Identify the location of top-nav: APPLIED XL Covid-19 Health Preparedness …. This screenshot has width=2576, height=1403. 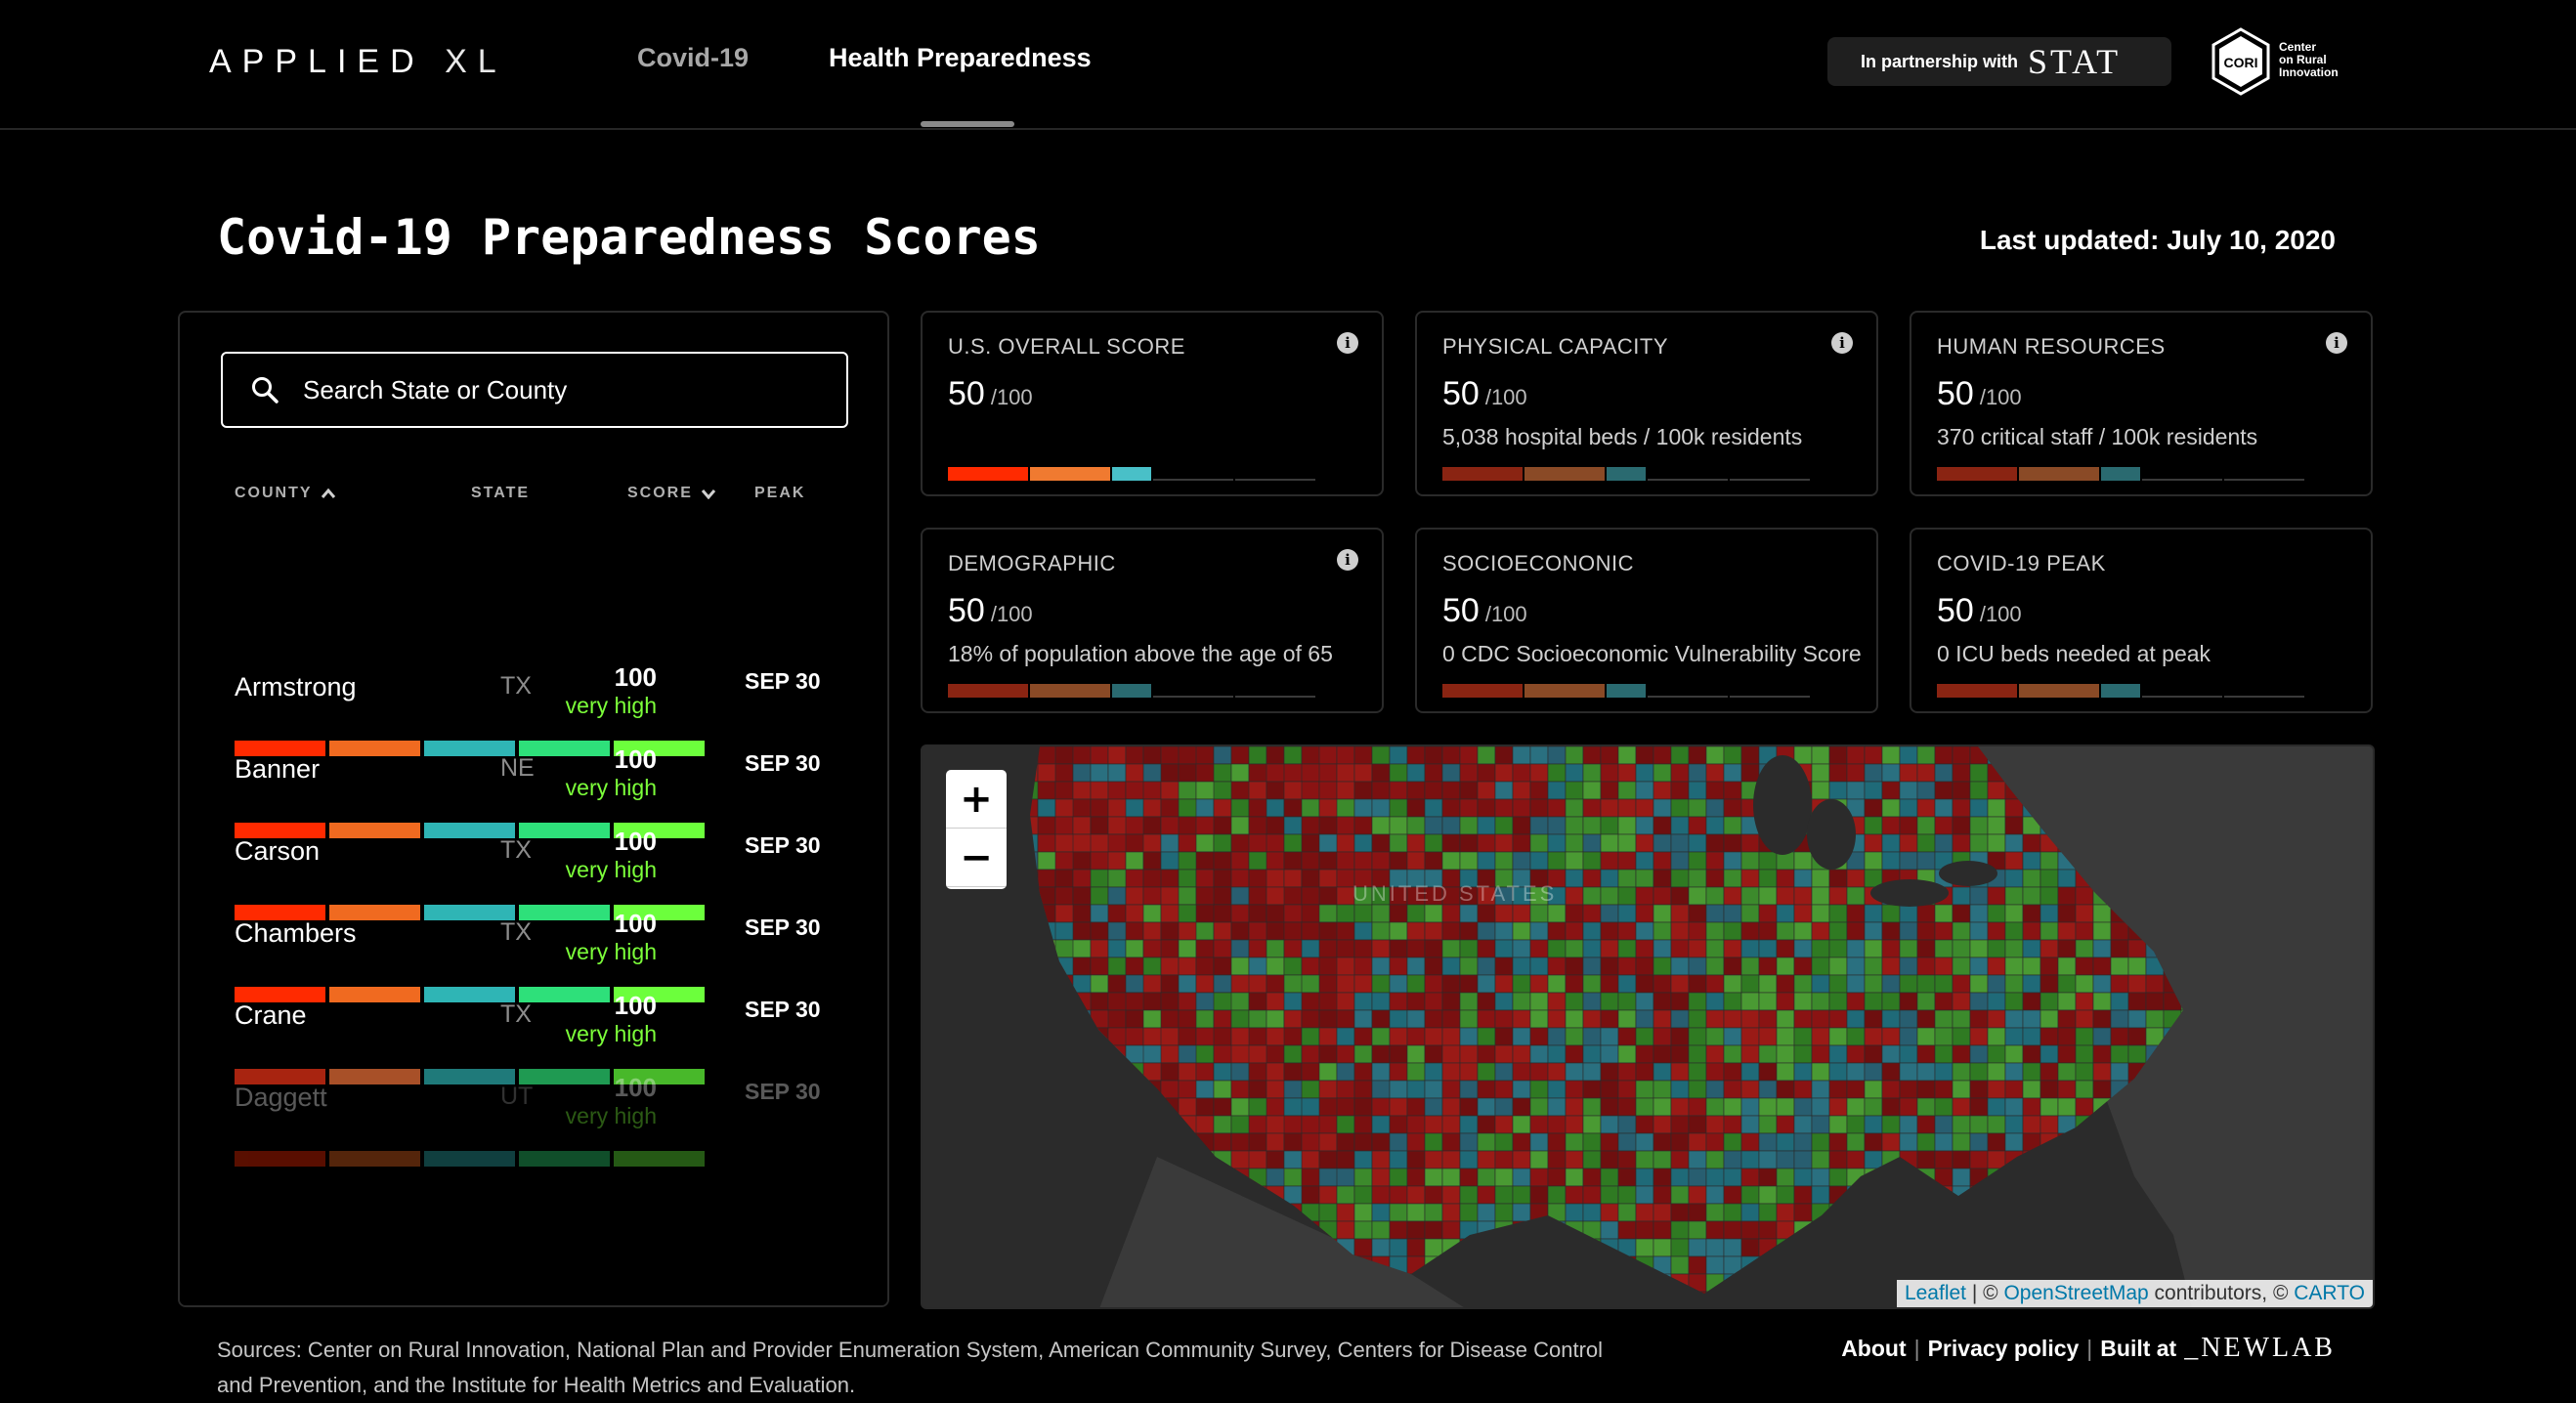
(1288, 65).